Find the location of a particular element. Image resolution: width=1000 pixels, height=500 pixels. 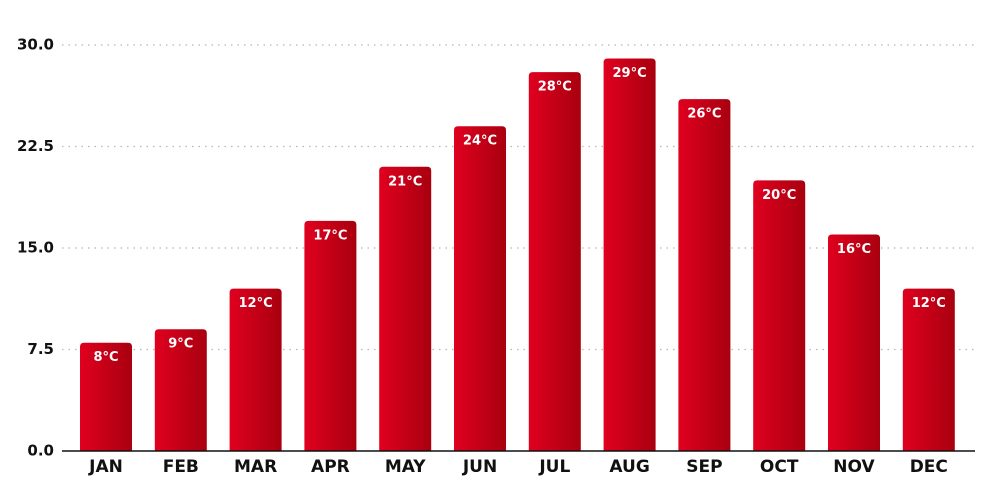

value-label: 17°C is located at coordinates (330, 235).